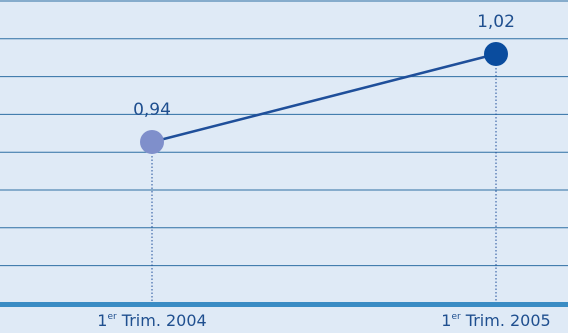 The width and height of the screenshot is (568, 333). Describe the element at coordinates (496, 22) in the screenshot. I see `data-label: 1,02` at that location.